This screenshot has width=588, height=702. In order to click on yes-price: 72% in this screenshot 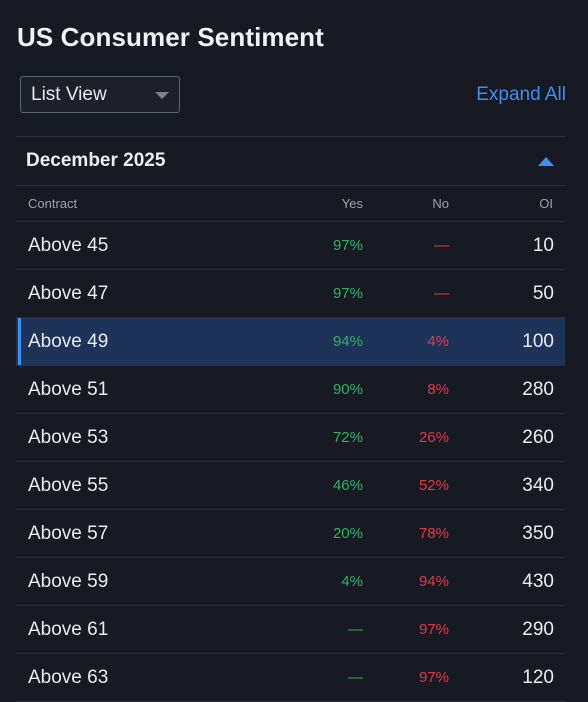, I will do `click(347, 437)`.